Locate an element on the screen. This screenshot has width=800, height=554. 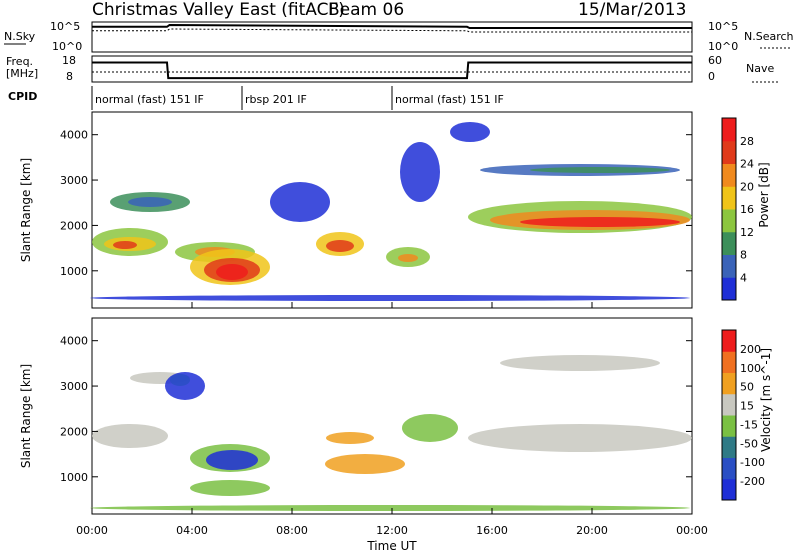
nsearch-label: N.Search is located at coordinates (769, 36).